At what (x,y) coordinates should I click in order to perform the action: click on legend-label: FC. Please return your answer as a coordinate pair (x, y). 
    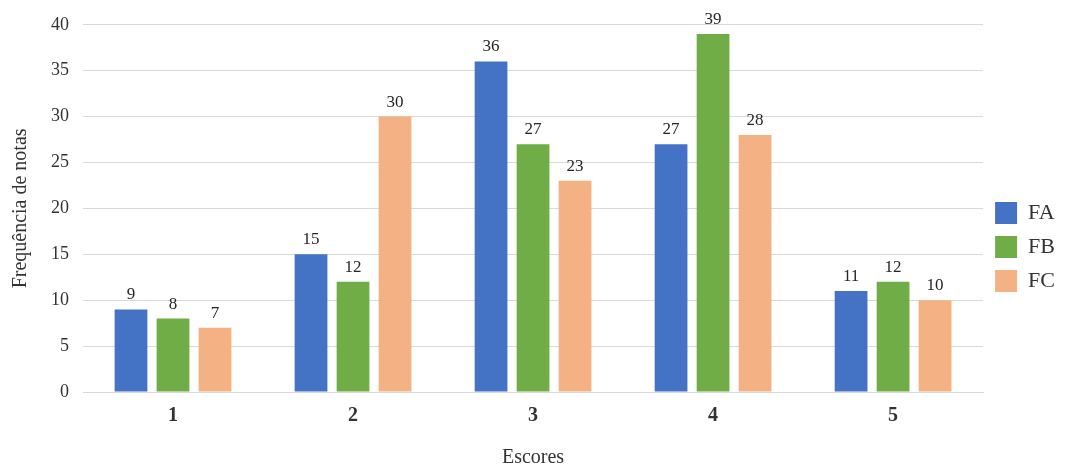
    Looking at the image, I should click on (1042, 279).